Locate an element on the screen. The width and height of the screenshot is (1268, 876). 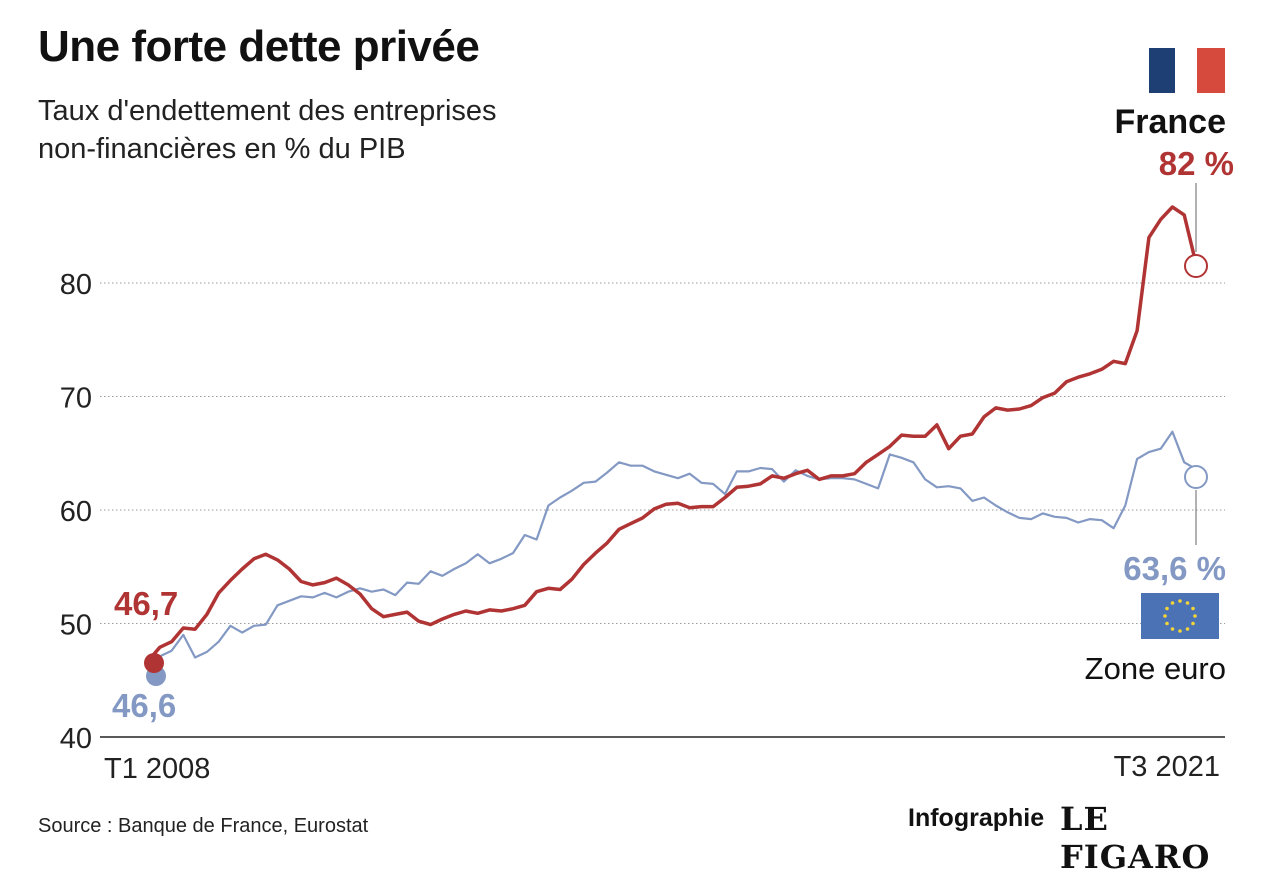
euro-label: Zone euro is located at coordinates (1155, 668).